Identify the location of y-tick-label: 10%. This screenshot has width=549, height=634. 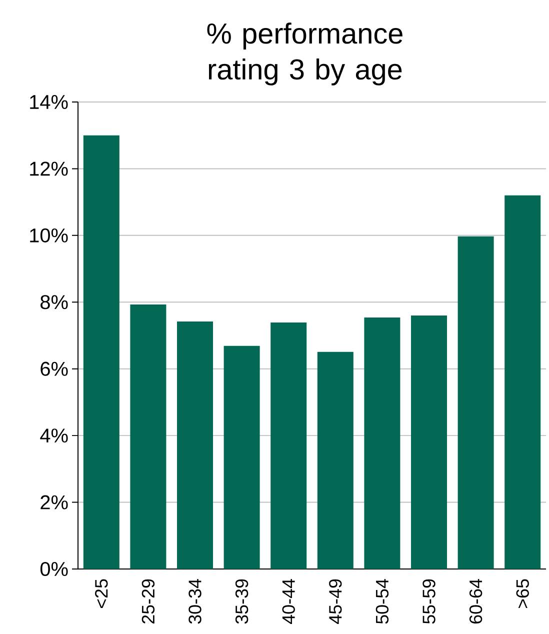
(49, 235).